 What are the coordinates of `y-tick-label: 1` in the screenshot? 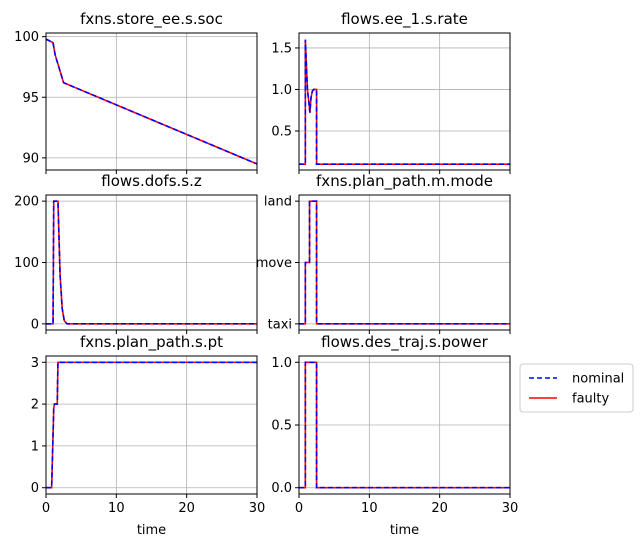 It's located at (35, 446).